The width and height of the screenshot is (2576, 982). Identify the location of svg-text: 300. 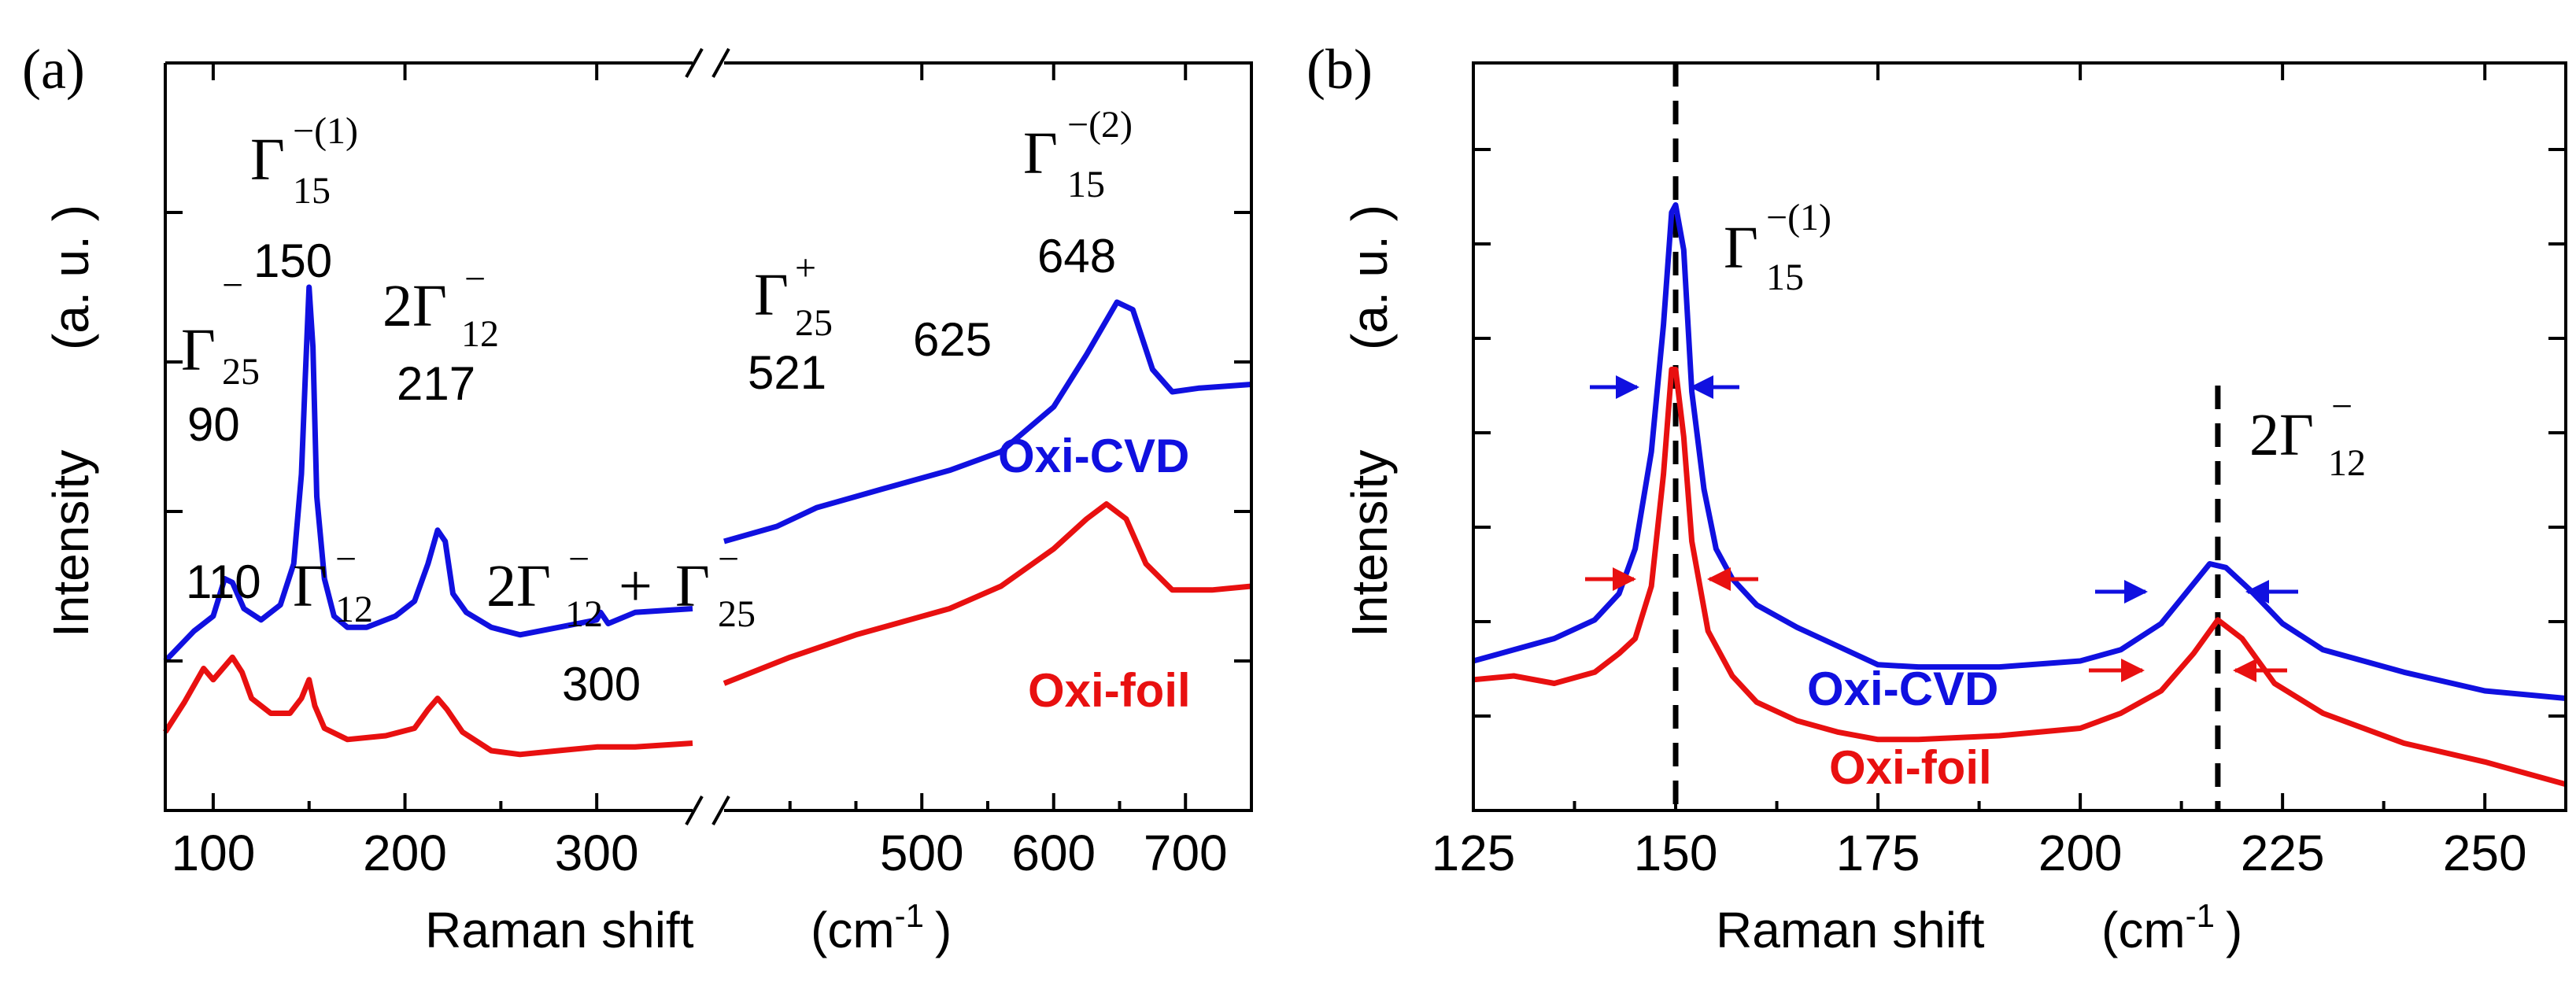
(601, 684).